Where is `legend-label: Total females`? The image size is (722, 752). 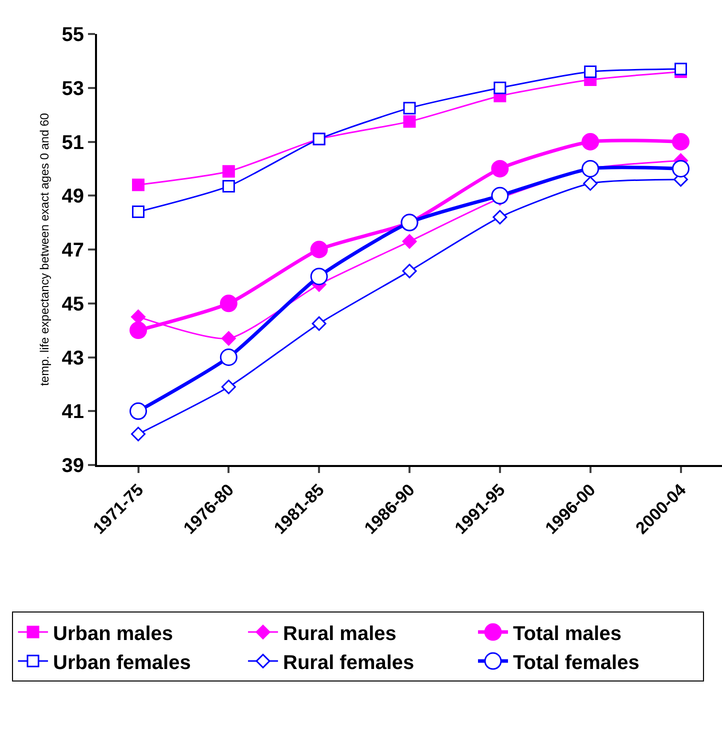
legend-label: Total females is located at coordinates (576, 663).